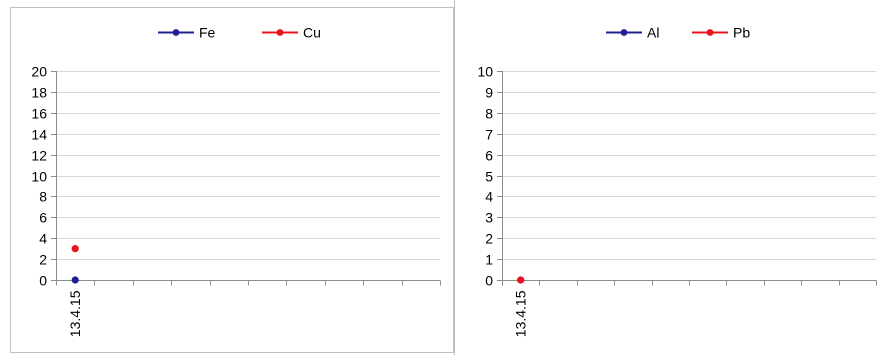 This screenshot has width=889, height=355. I want to click on y-tick-labels: 0 1 2 3 4 5 6 7 8 9 10, so click(489, 176).